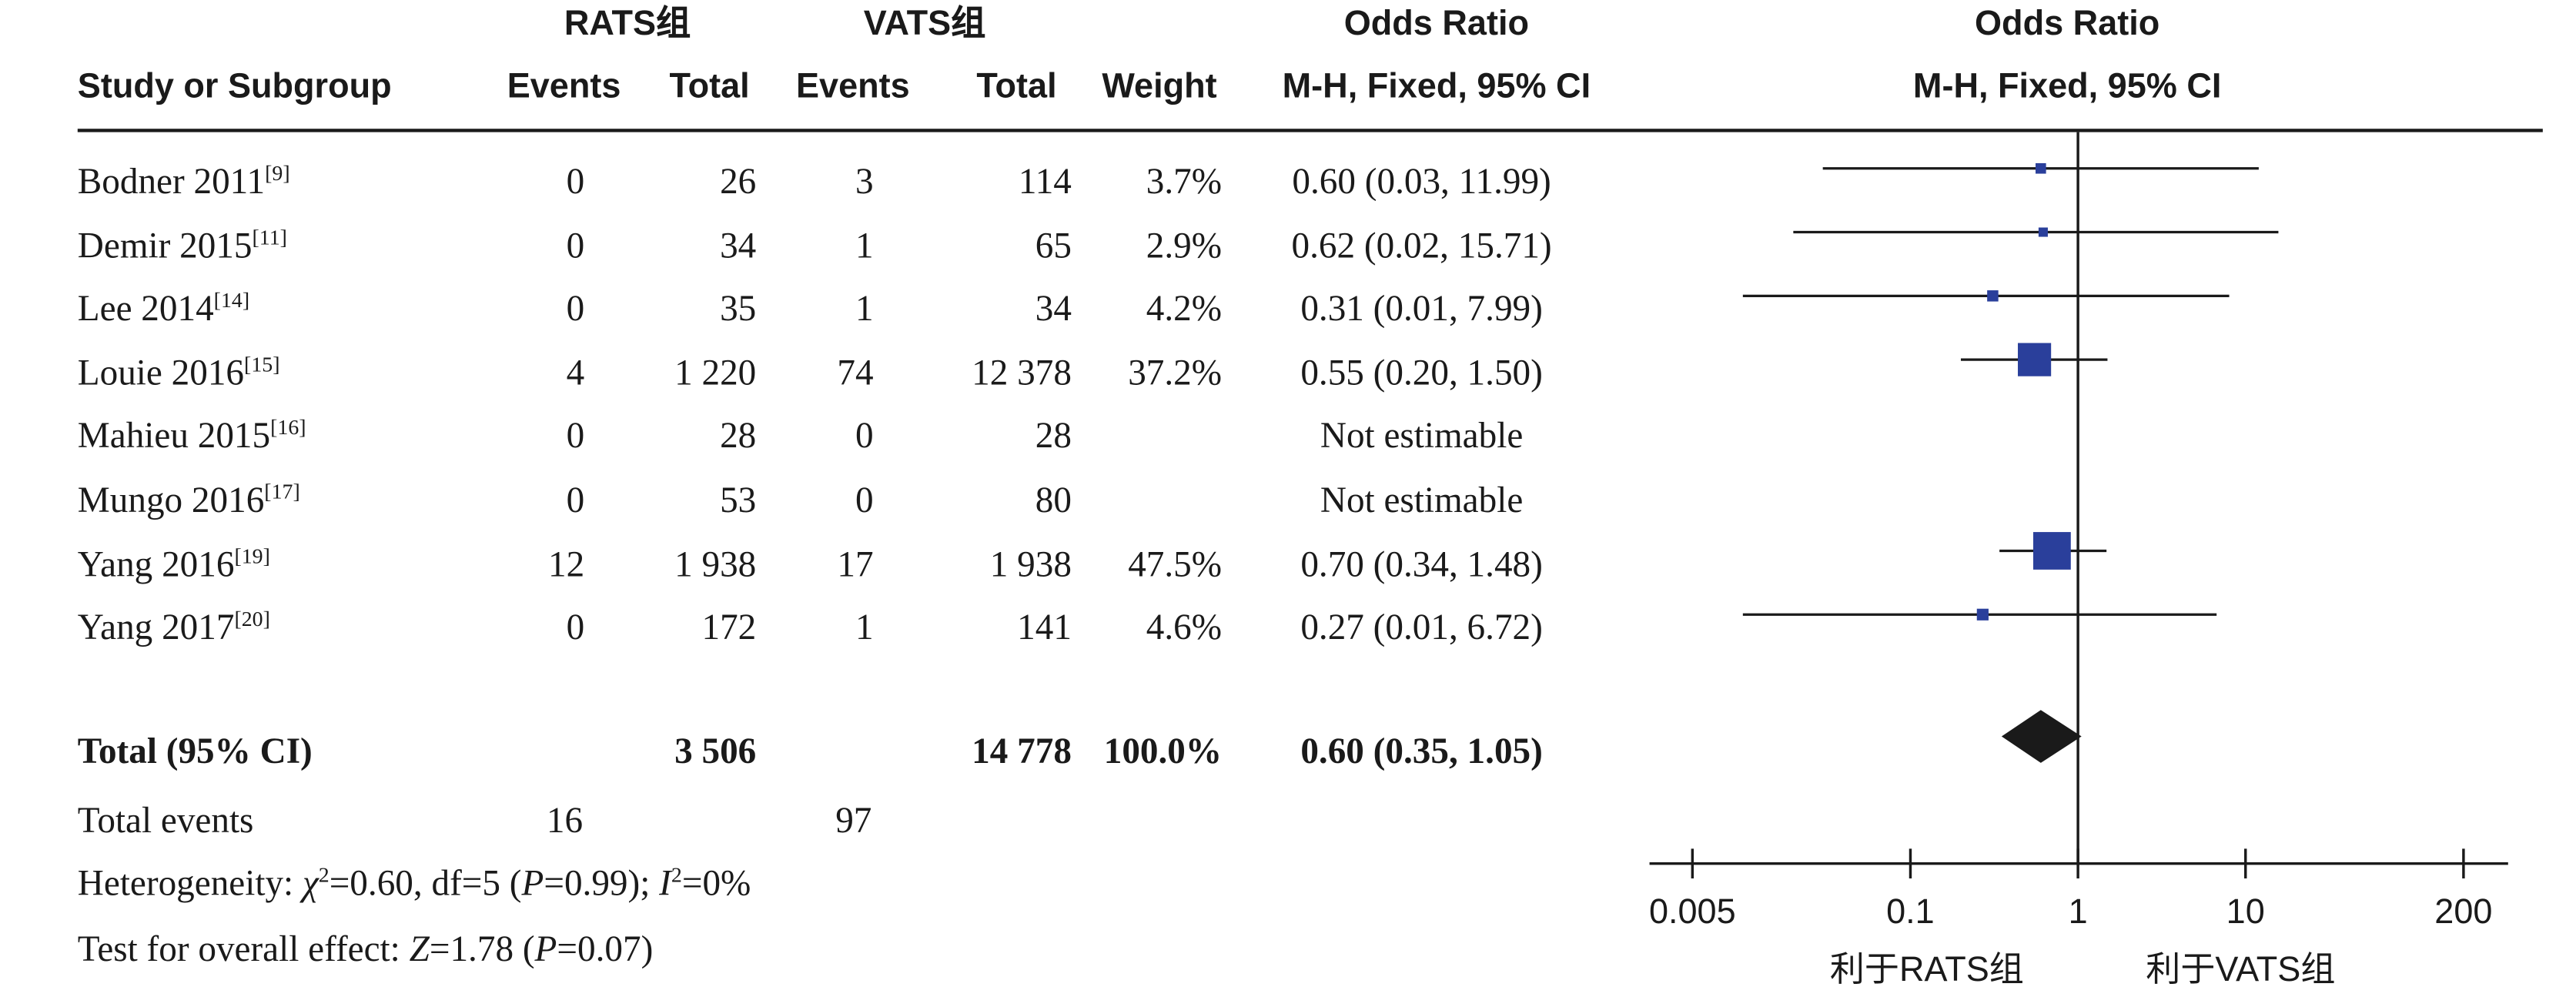 This screenshot has width=2576, height=997. What do you see at coordinates (605, 948) in the screenshot?
I see `overall-tail: =0.07)` at bounding box center [605, 948].